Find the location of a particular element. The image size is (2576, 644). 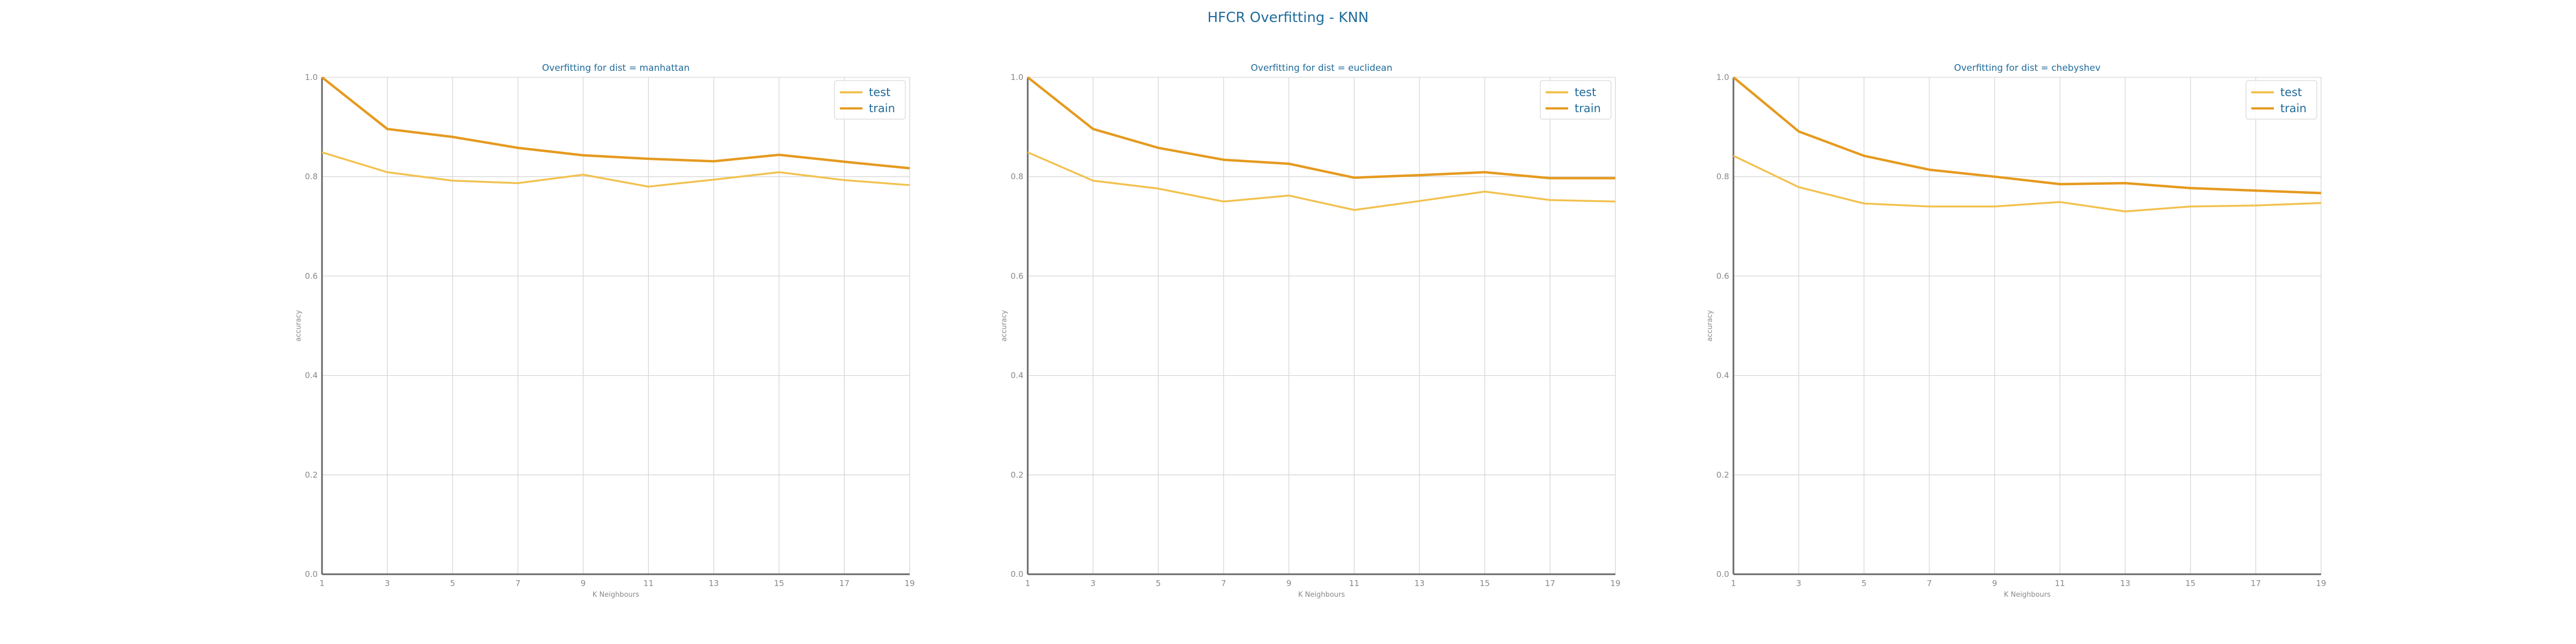

subplot-title: Overfitting for dist = manhattan is located at coordinates (616, 68).